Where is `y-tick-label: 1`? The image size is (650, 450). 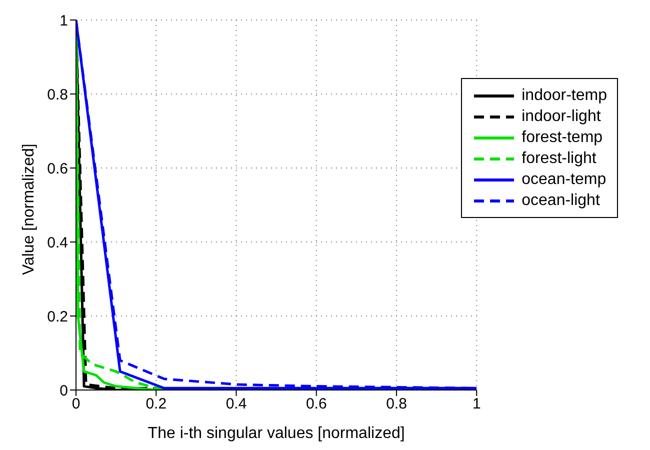
y-tick-label: 1 is located at coordinates (64, 21).